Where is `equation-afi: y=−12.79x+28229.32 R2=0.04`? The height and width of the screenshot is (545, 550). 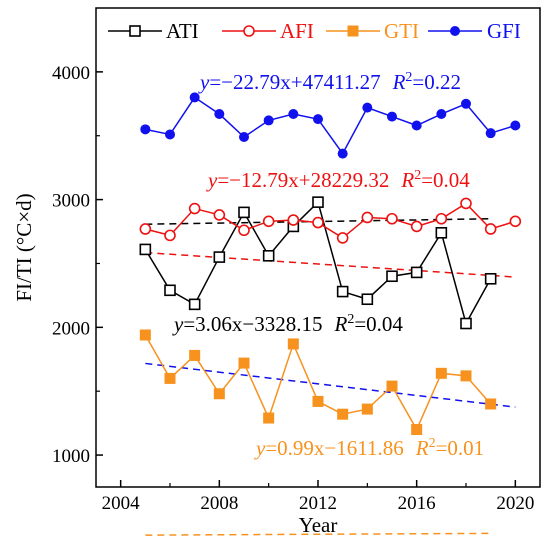 equation-afi: y=−12.79x+28229.32 R2=0.04 is located at coordinates (338, 180).